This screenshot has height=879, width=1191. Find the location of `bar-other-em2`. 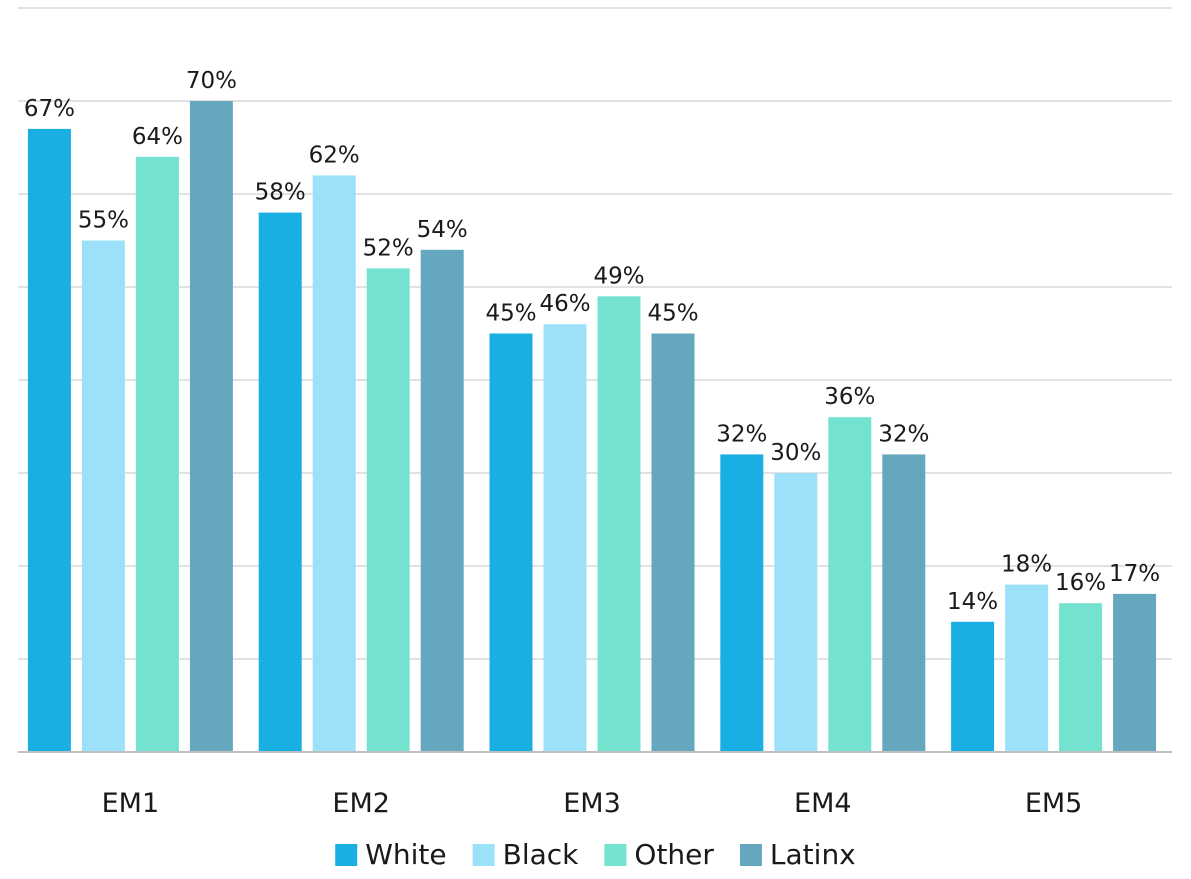

bar-other-em2 is located at coordinates (388, 510).